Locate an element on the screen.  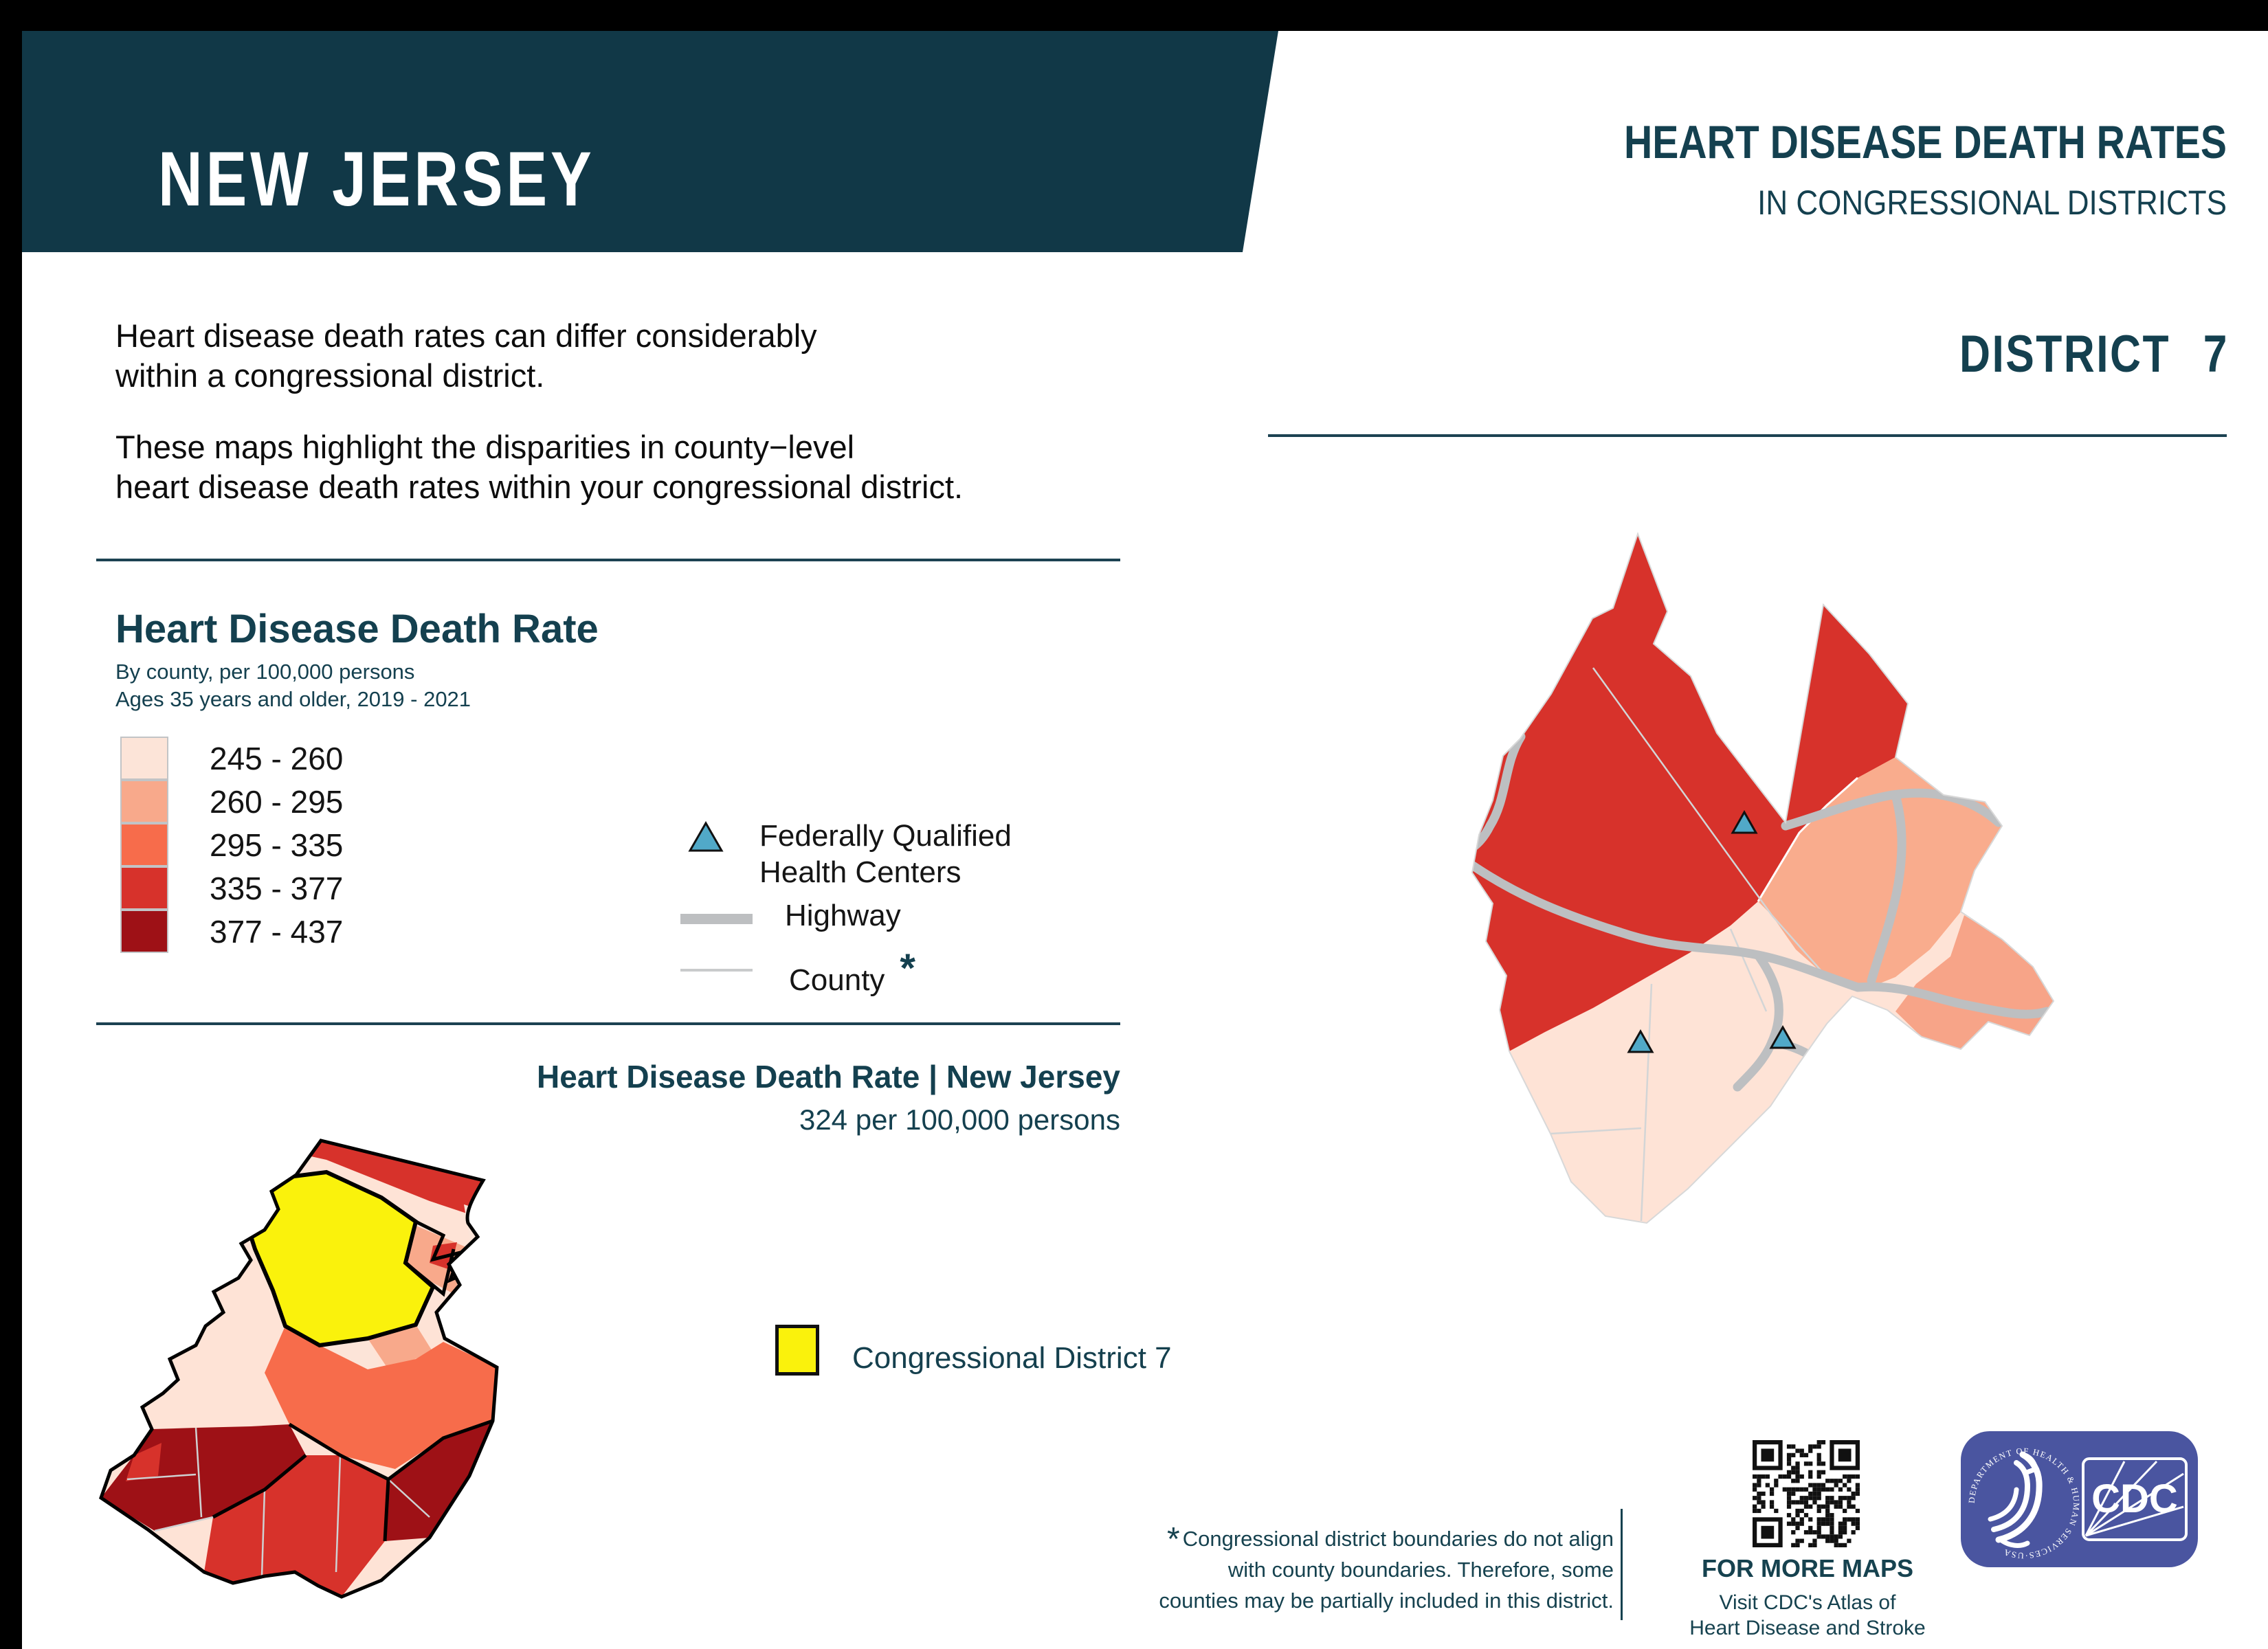
fqhc-label-line1: Federally Qualified is located at coordinates (886, 836).